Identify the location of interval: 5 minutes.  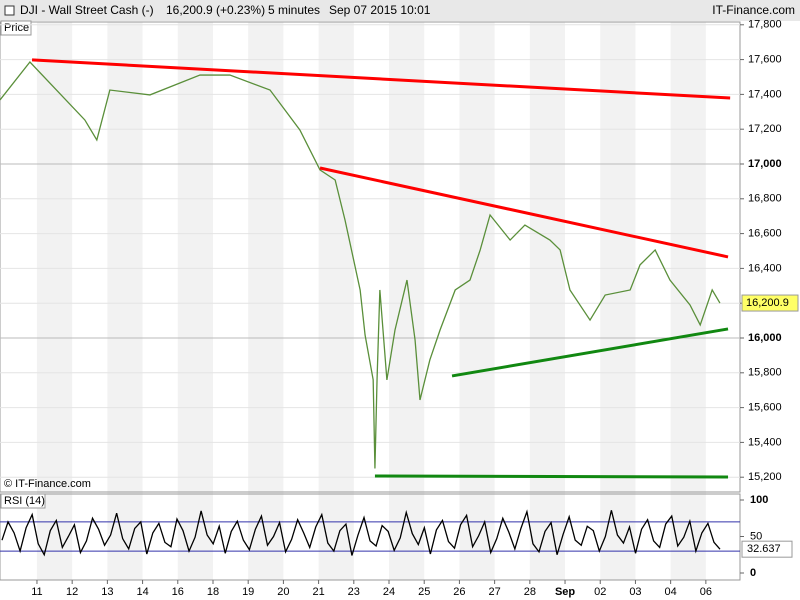
(294, 10).